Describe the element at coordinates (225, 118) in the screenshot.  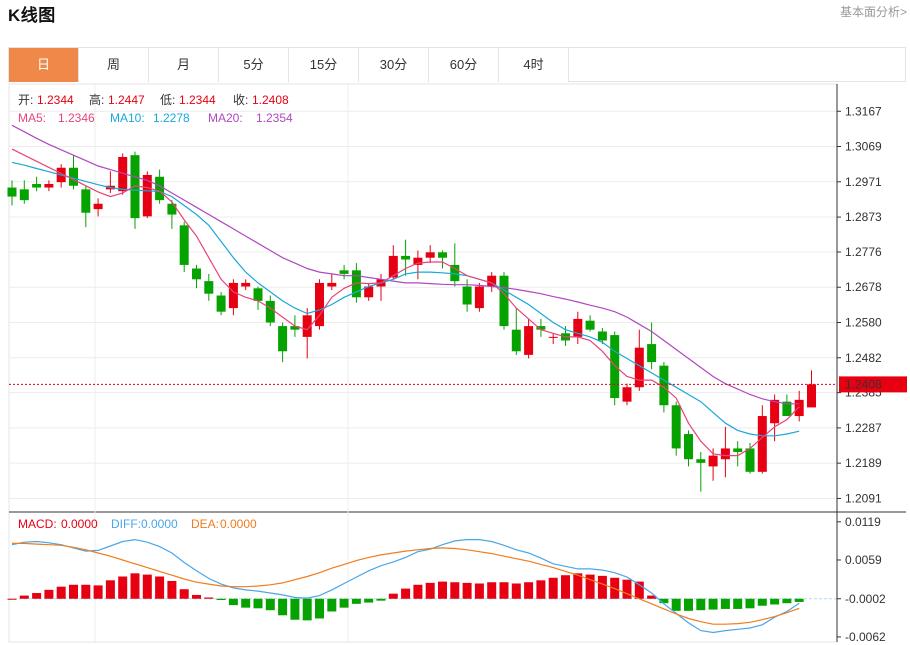
I see `ma20-legend-label: MA20:` at that location.